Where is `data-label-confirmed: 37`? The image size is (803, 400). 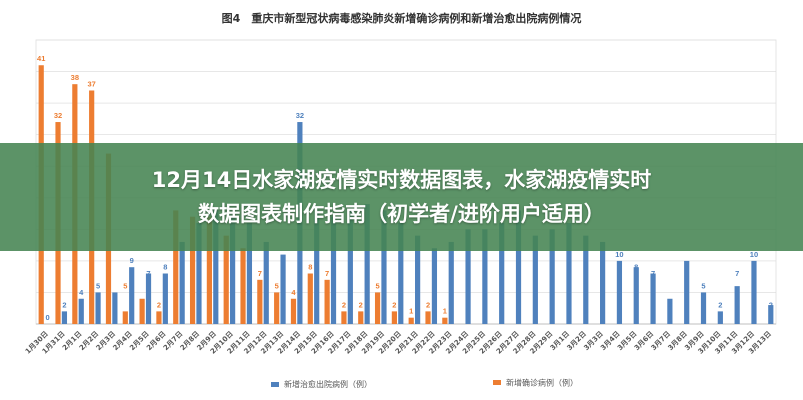
data-label-confirmed: 37 is located at coordinates (91, 83).